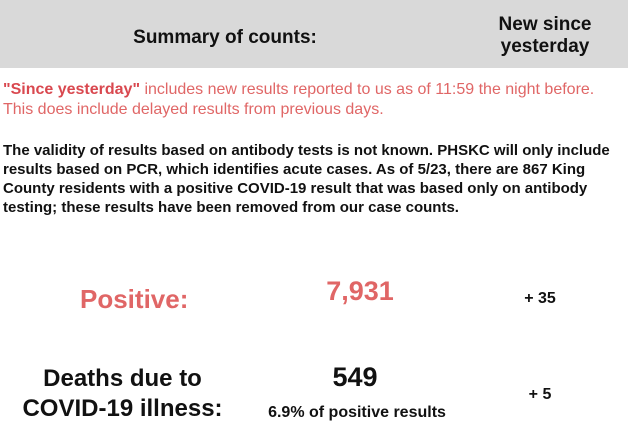 The image size is (628, 444). What do you see at coordinates (122, 408) in the screenshot?
I see `deaths-label-line-2: COVID-19 illness:` at bounding box center [122, 408].